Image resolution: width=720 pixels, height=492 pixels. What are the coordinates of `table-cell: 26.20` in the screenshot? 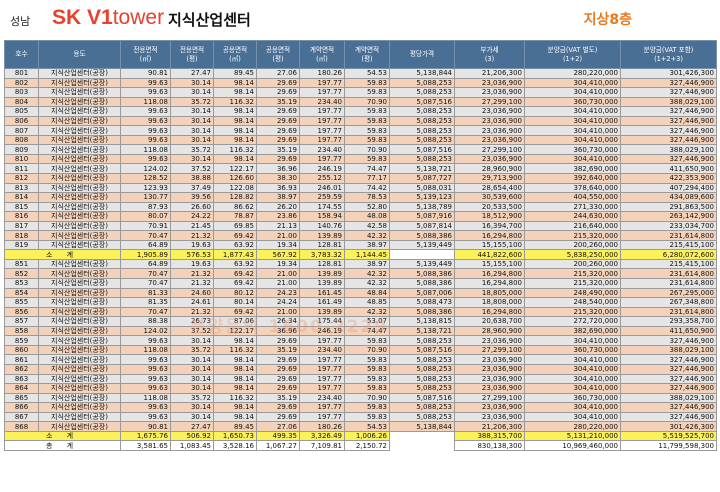 It's located at (278, 207).